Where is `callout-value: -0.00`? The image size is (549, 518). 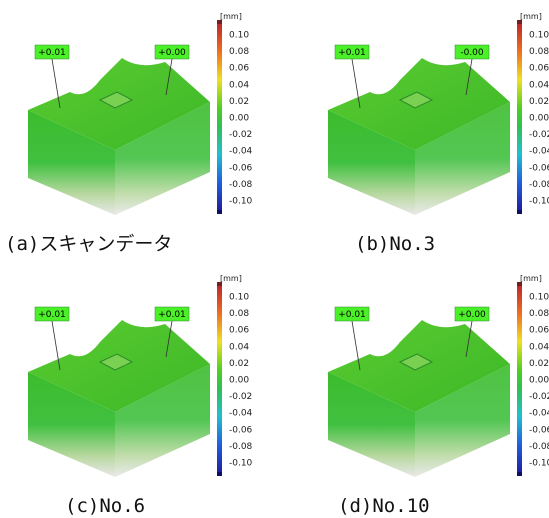 callout-value: -0.00 is located at coordinates (472, 53).